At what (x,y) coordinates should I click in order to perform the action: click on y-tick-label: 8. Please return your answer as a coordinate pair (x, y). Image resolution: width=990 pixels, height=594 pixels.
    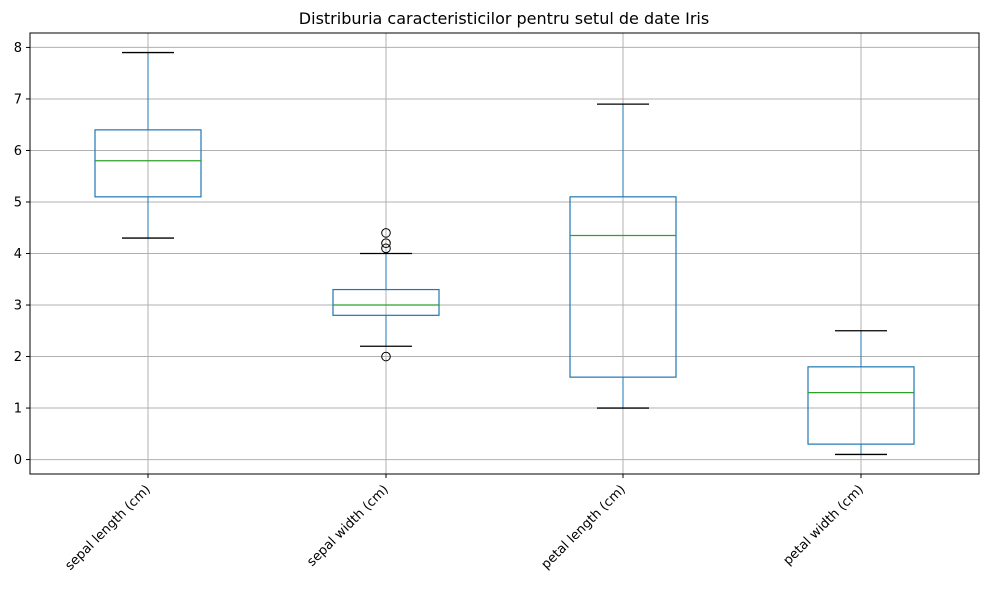
    Looking at the image, I should click on (18, 48).